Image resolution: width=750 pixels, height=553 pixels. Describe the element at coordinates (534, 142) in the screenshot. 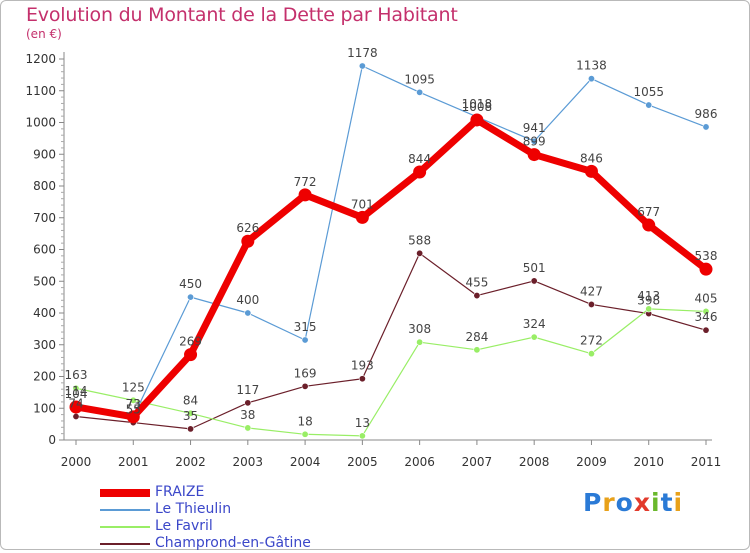

I see `data-label: 899` at that location.